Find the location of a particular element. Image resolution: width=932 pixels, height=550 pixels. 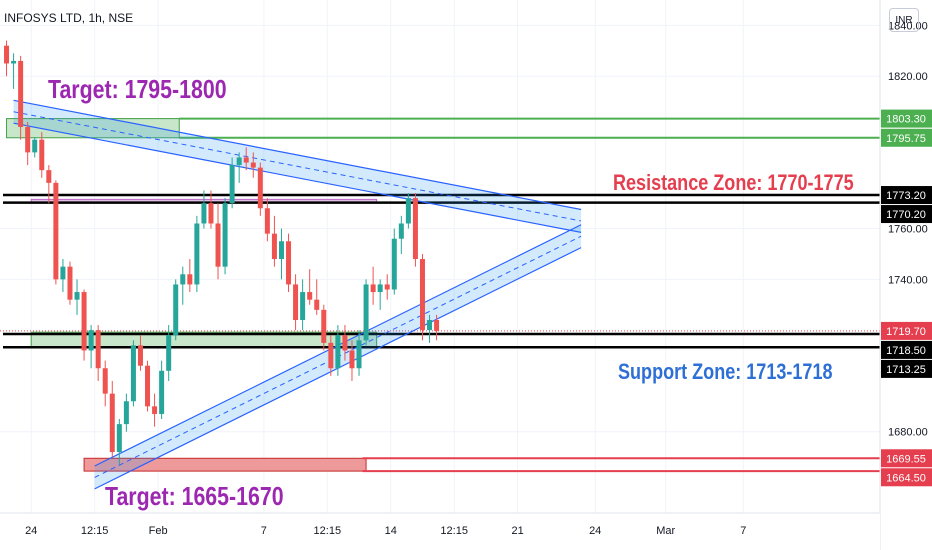

resistance-upper-price-label: 1773.20 is located at coordinates (906, 196).